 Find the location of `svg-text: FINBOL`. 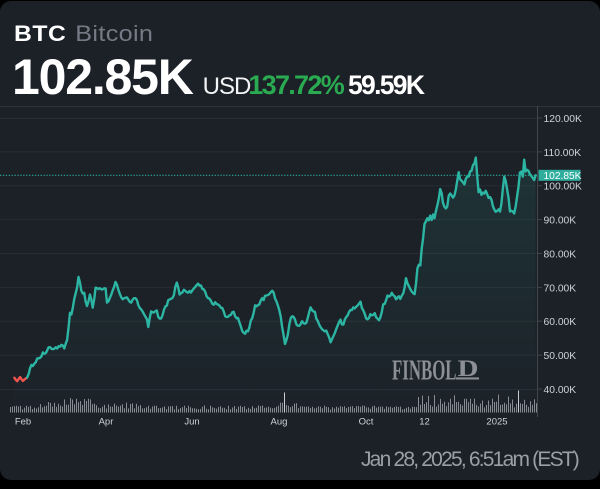

svg-text: FINBOL is located at coordinates (424, 371).